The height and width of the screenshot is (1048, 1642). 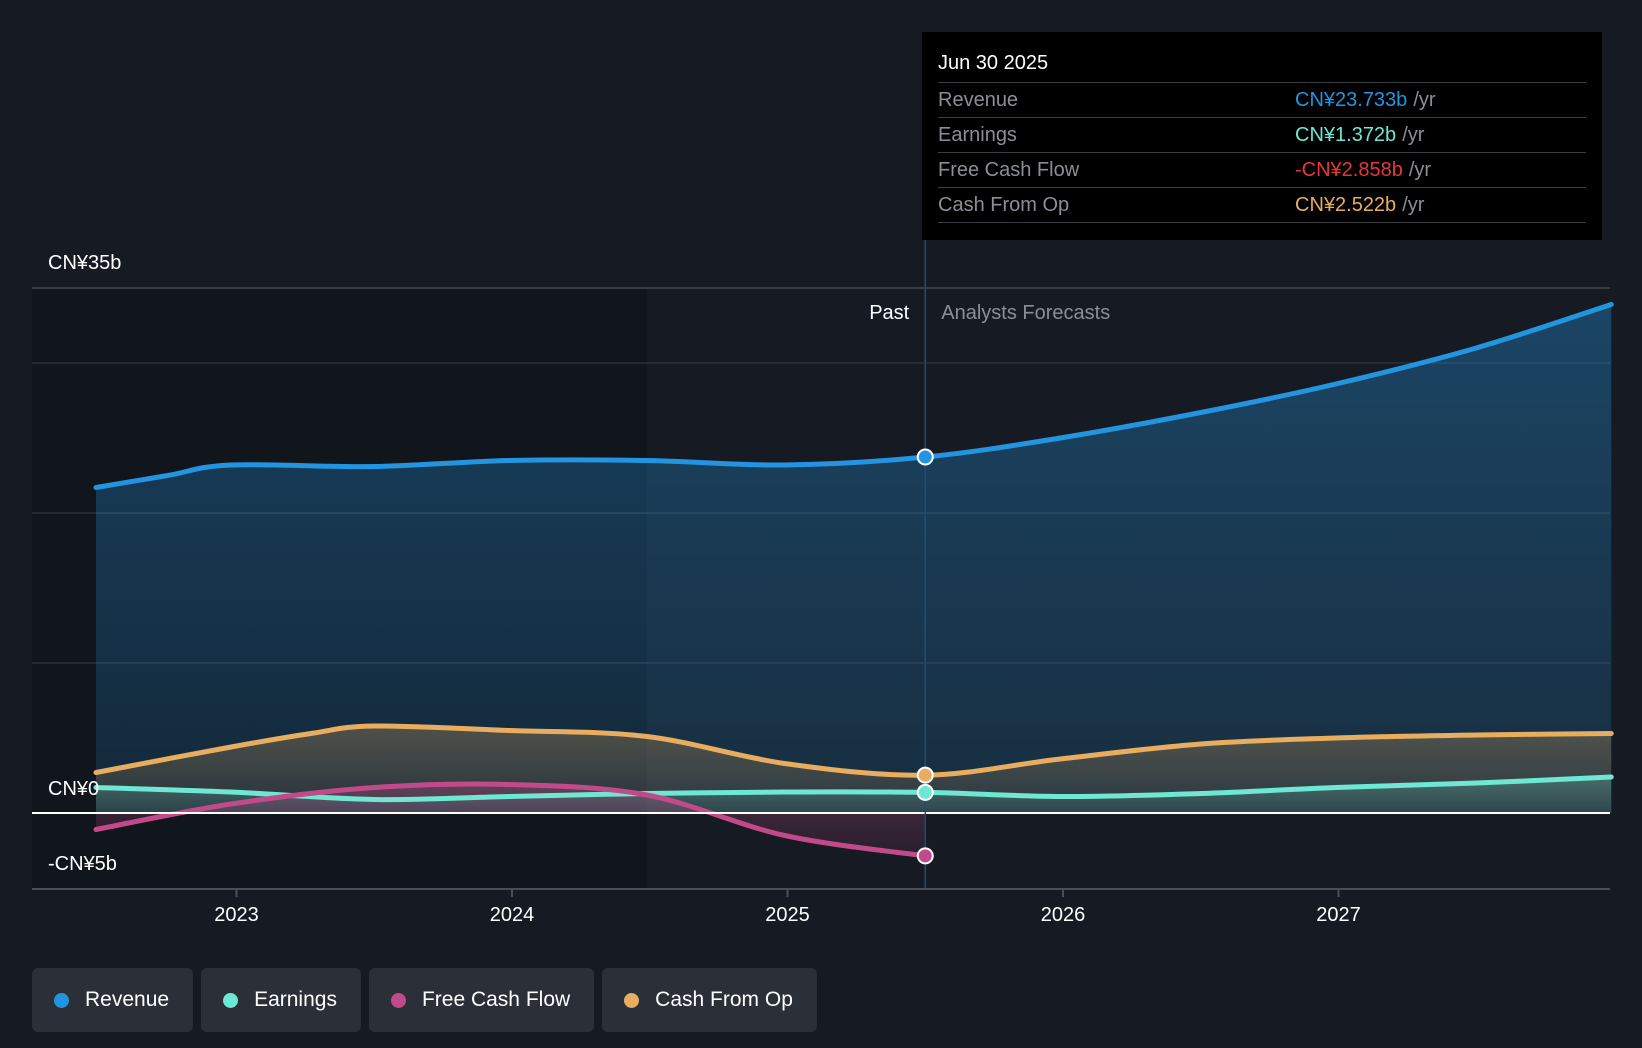 What do you see at coordinates (1262, 65) in the screenshot?
I see `tooltip-date: Jun 30 2025` at bounding box center [1262, 65].